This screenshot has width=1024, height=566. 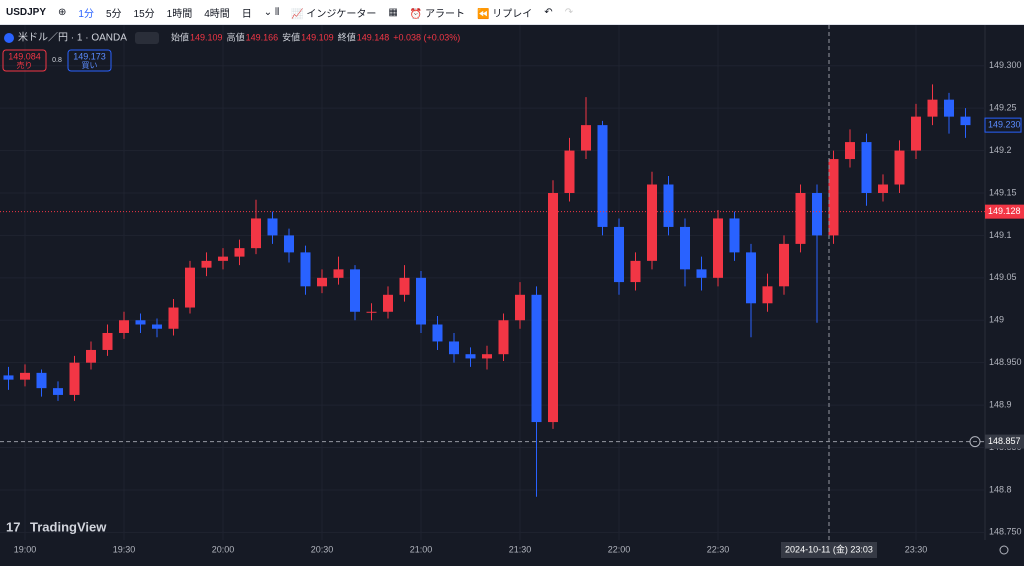 I want to click on replay: ⏪ リプレイ, so click(x=505, y=14).